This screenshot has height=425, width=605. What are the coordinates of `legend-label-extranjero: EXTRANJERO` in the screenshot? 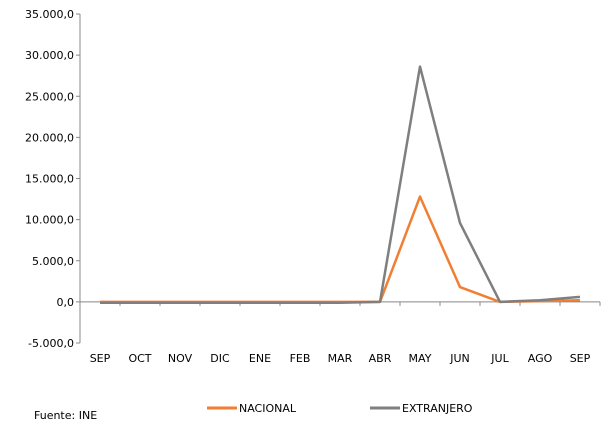 It's located at (437, 408).